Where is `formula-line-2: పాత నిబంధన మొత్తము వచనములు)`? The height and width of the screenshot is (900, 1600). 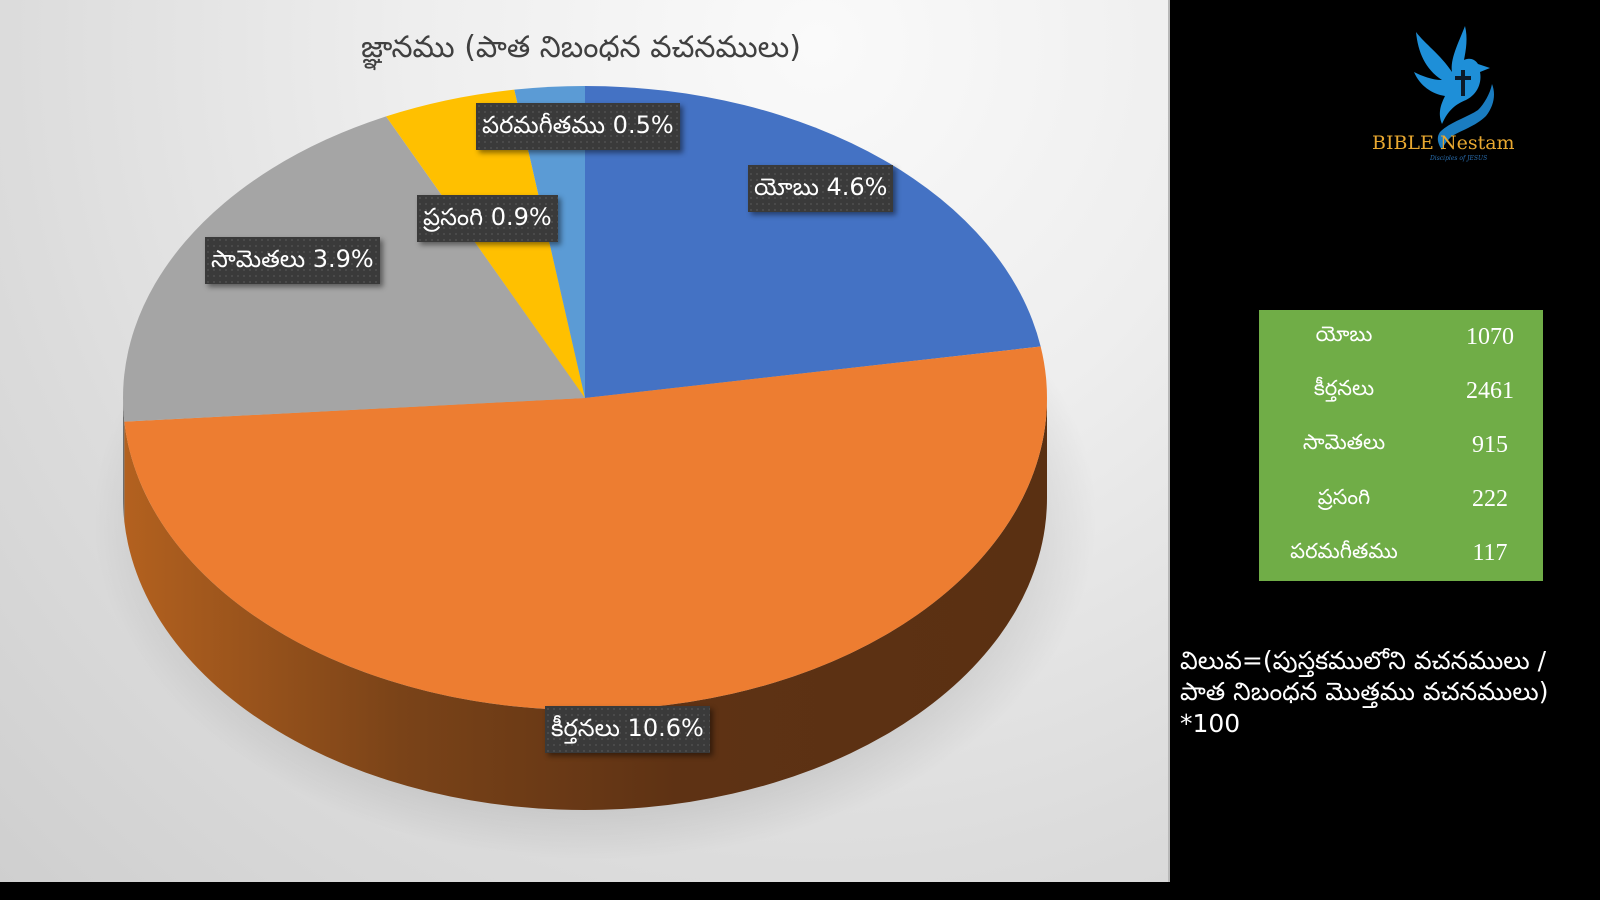 formula-line-2: పాత నిబంధన మొత్తము వచనములు) is located at coordinates (1364, 692).